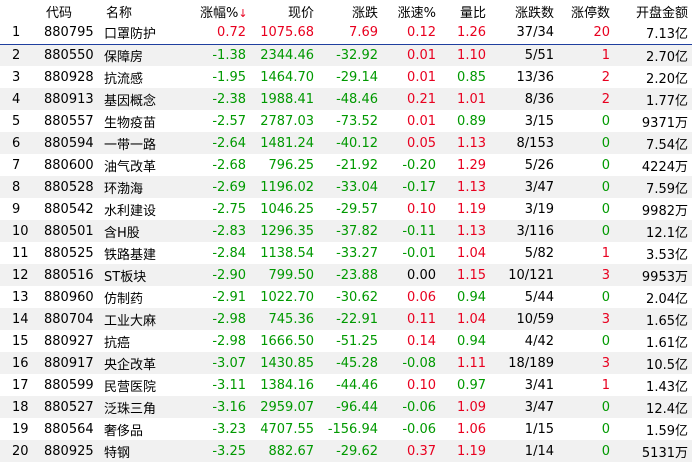 This screenshot has height=462, width=692. Describe the element at coordinates (357, 341) in the screenshot. I see `change-value: -51.25` at that location.